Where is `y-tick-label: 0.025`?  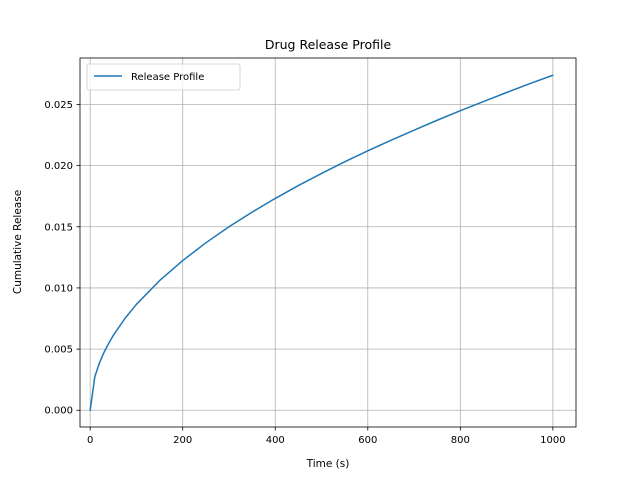
y-tick-label: 0.025 is located at coordinates (58, 105).